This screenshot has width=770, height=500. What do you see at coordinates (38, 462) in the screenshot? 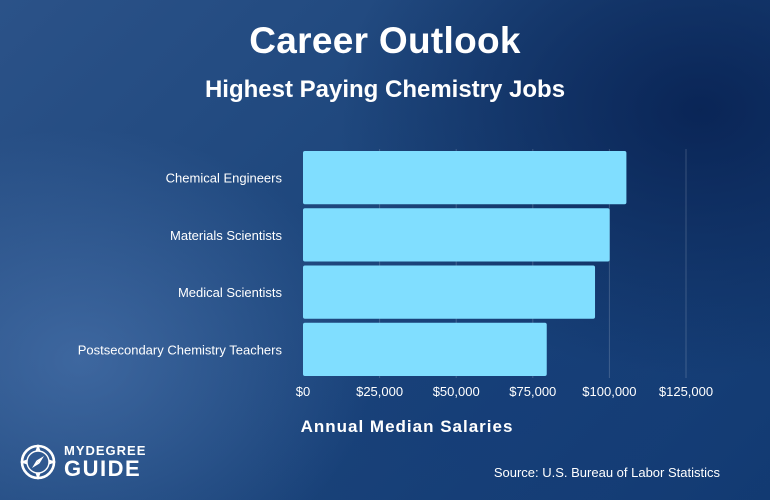
I see `compass-icon` at bounding box center [38, 462].